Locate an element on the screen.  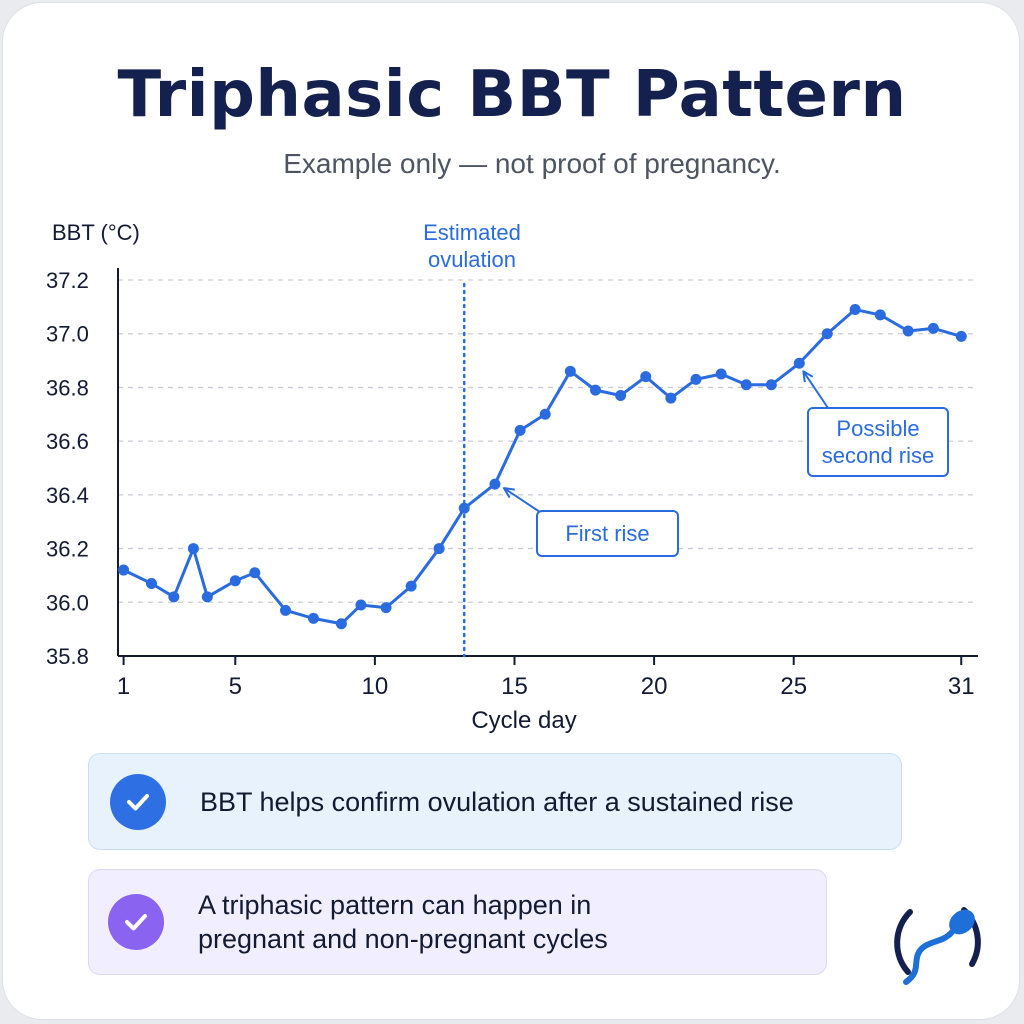
second-rise-label-line-1: Possible is located at coordinates (877, 428).